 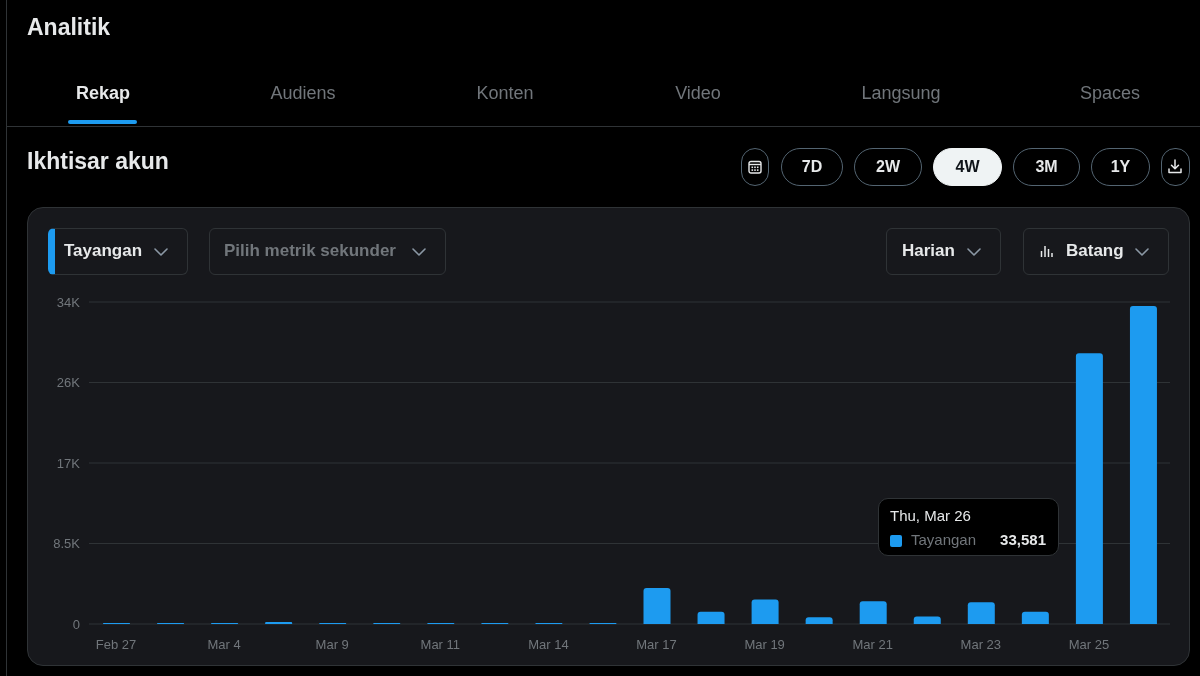 I want to click on text: Pilih metrik sekunder, so click(x=310, y=250).